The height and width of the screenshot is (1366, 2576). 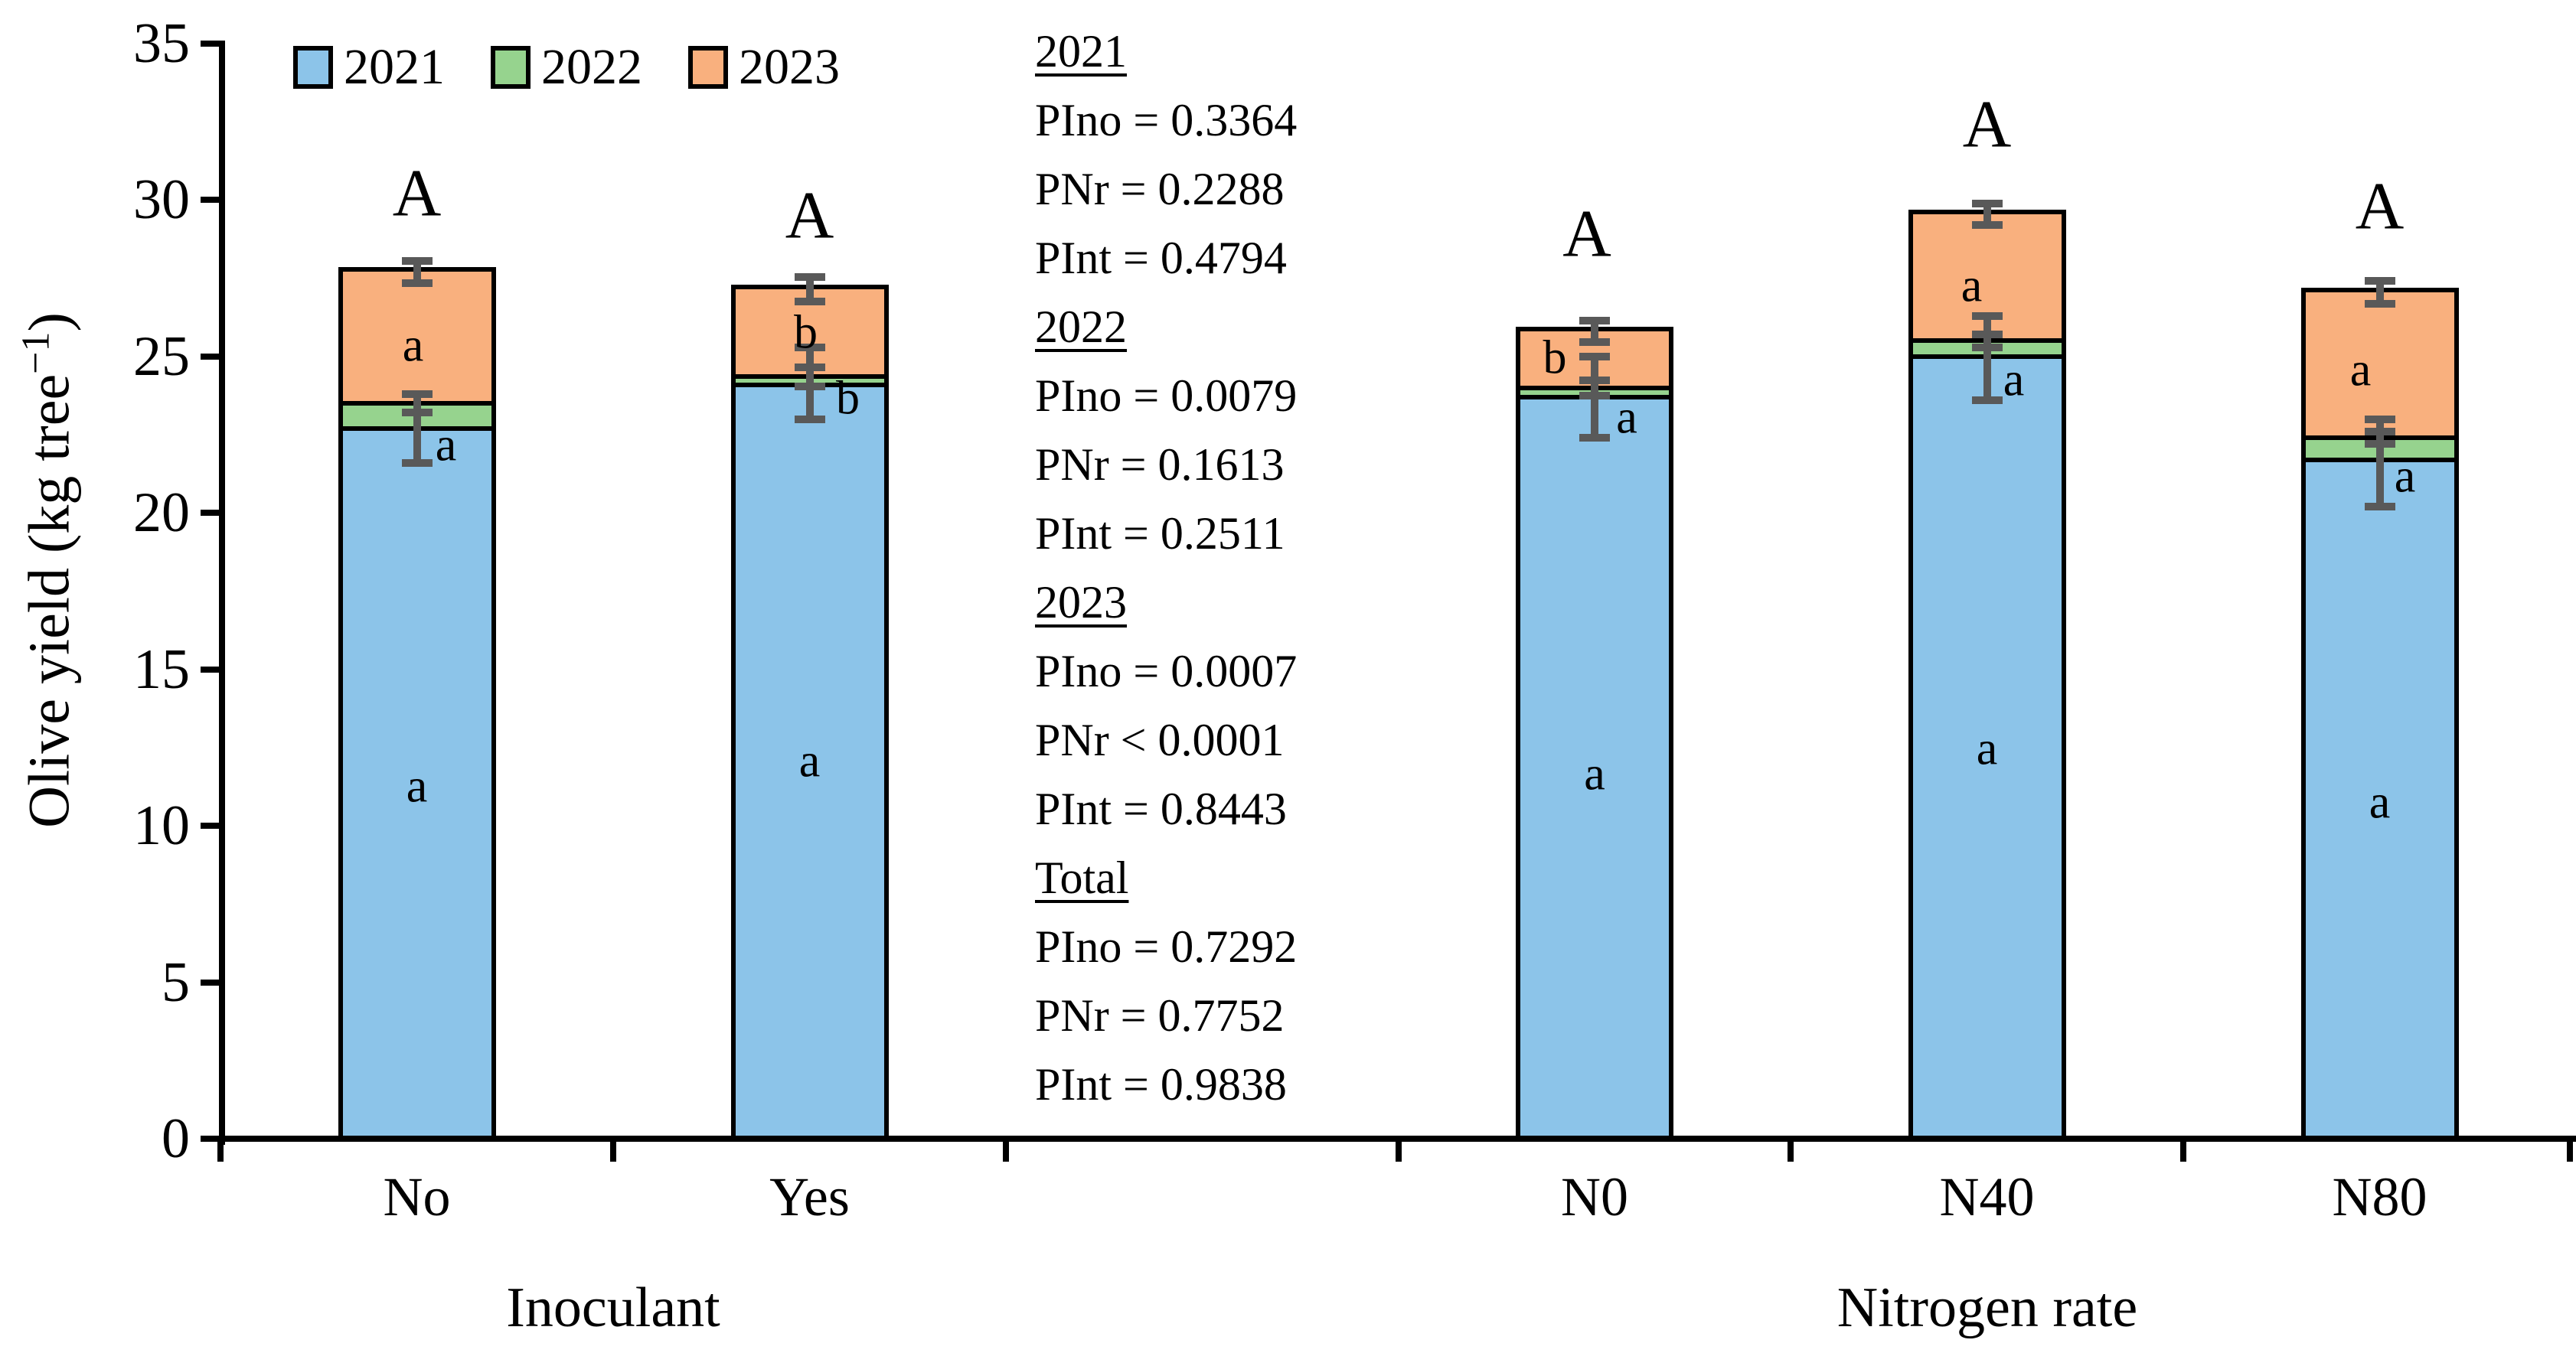 What do you see at coordinates (161, 356) in the screenshot?
I see `y-axis-tick-label-25: 25` at bounding box center [161, 356].